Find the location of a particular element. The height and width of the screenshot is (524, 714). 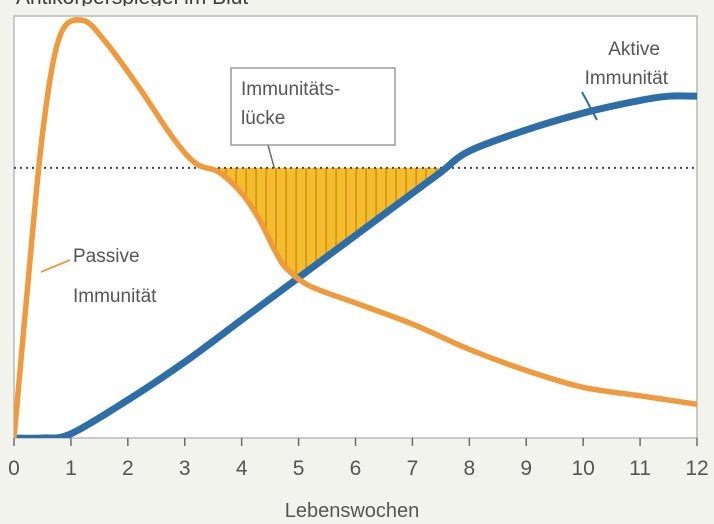

x-tick-label: 10 is located at coordinates (582, 468).